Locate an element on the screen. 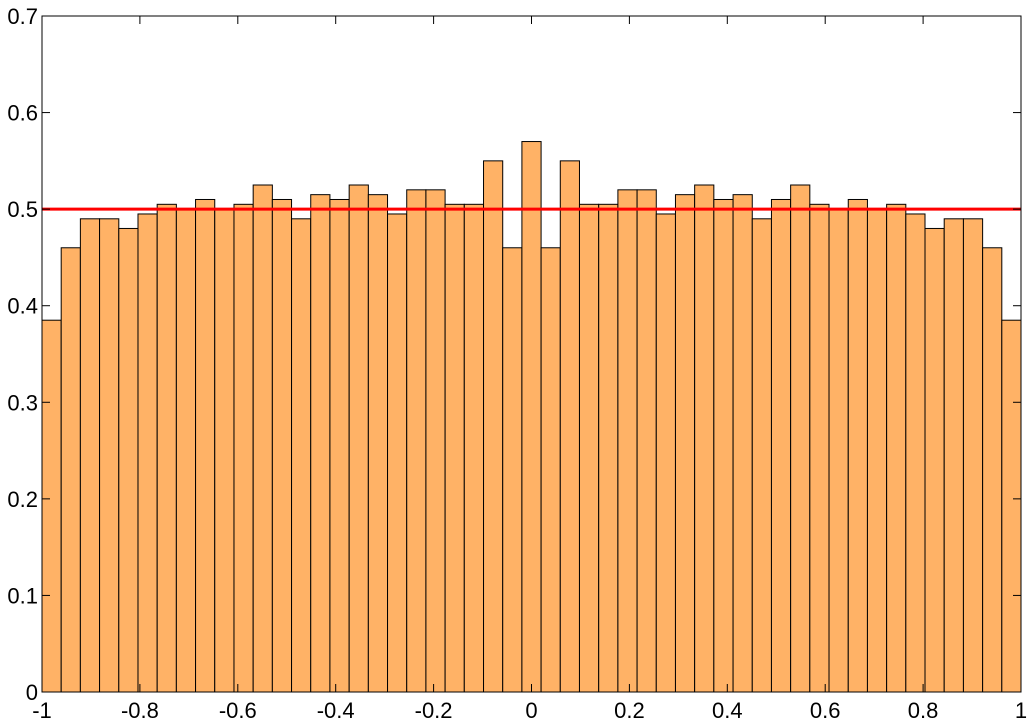 The height and width of the screenshot is (721, 1031). x-tick-label: -0.4 is located at coordinates (336, 709).